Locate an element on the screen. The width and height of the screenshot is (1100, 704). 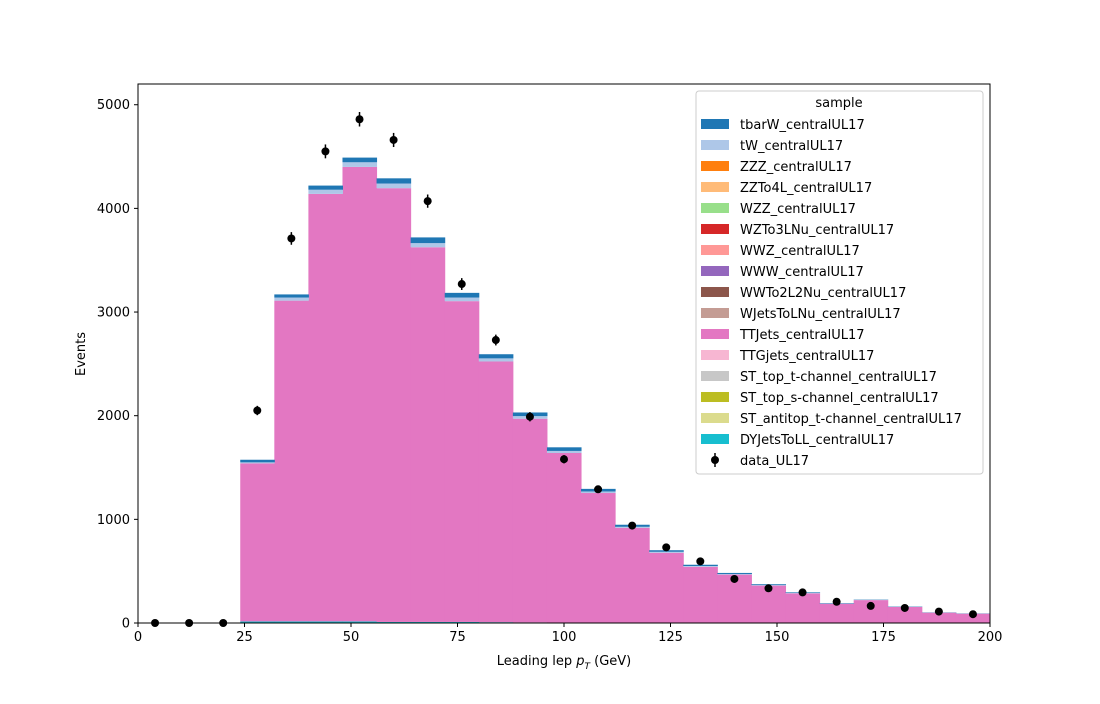
legend-label-WWW_centralUL17: WWW_centralUL17 is located at coordinates (802, 272).